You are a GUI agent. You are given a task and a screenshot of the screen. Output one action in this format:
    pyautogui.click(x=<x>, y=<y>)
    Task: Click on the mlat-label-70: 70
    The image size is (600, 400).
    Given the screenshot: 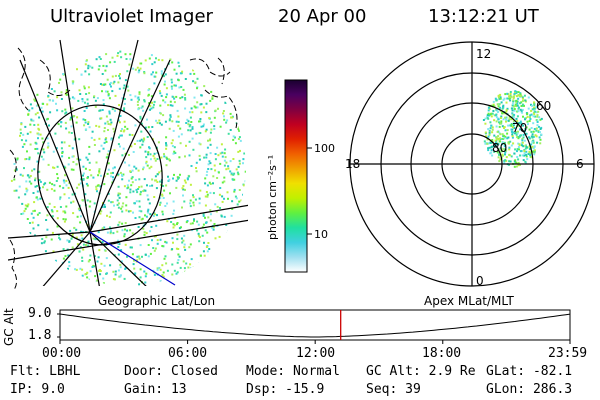 What is the action you would take?
    pyautogui.click(x=519, y=128)
    